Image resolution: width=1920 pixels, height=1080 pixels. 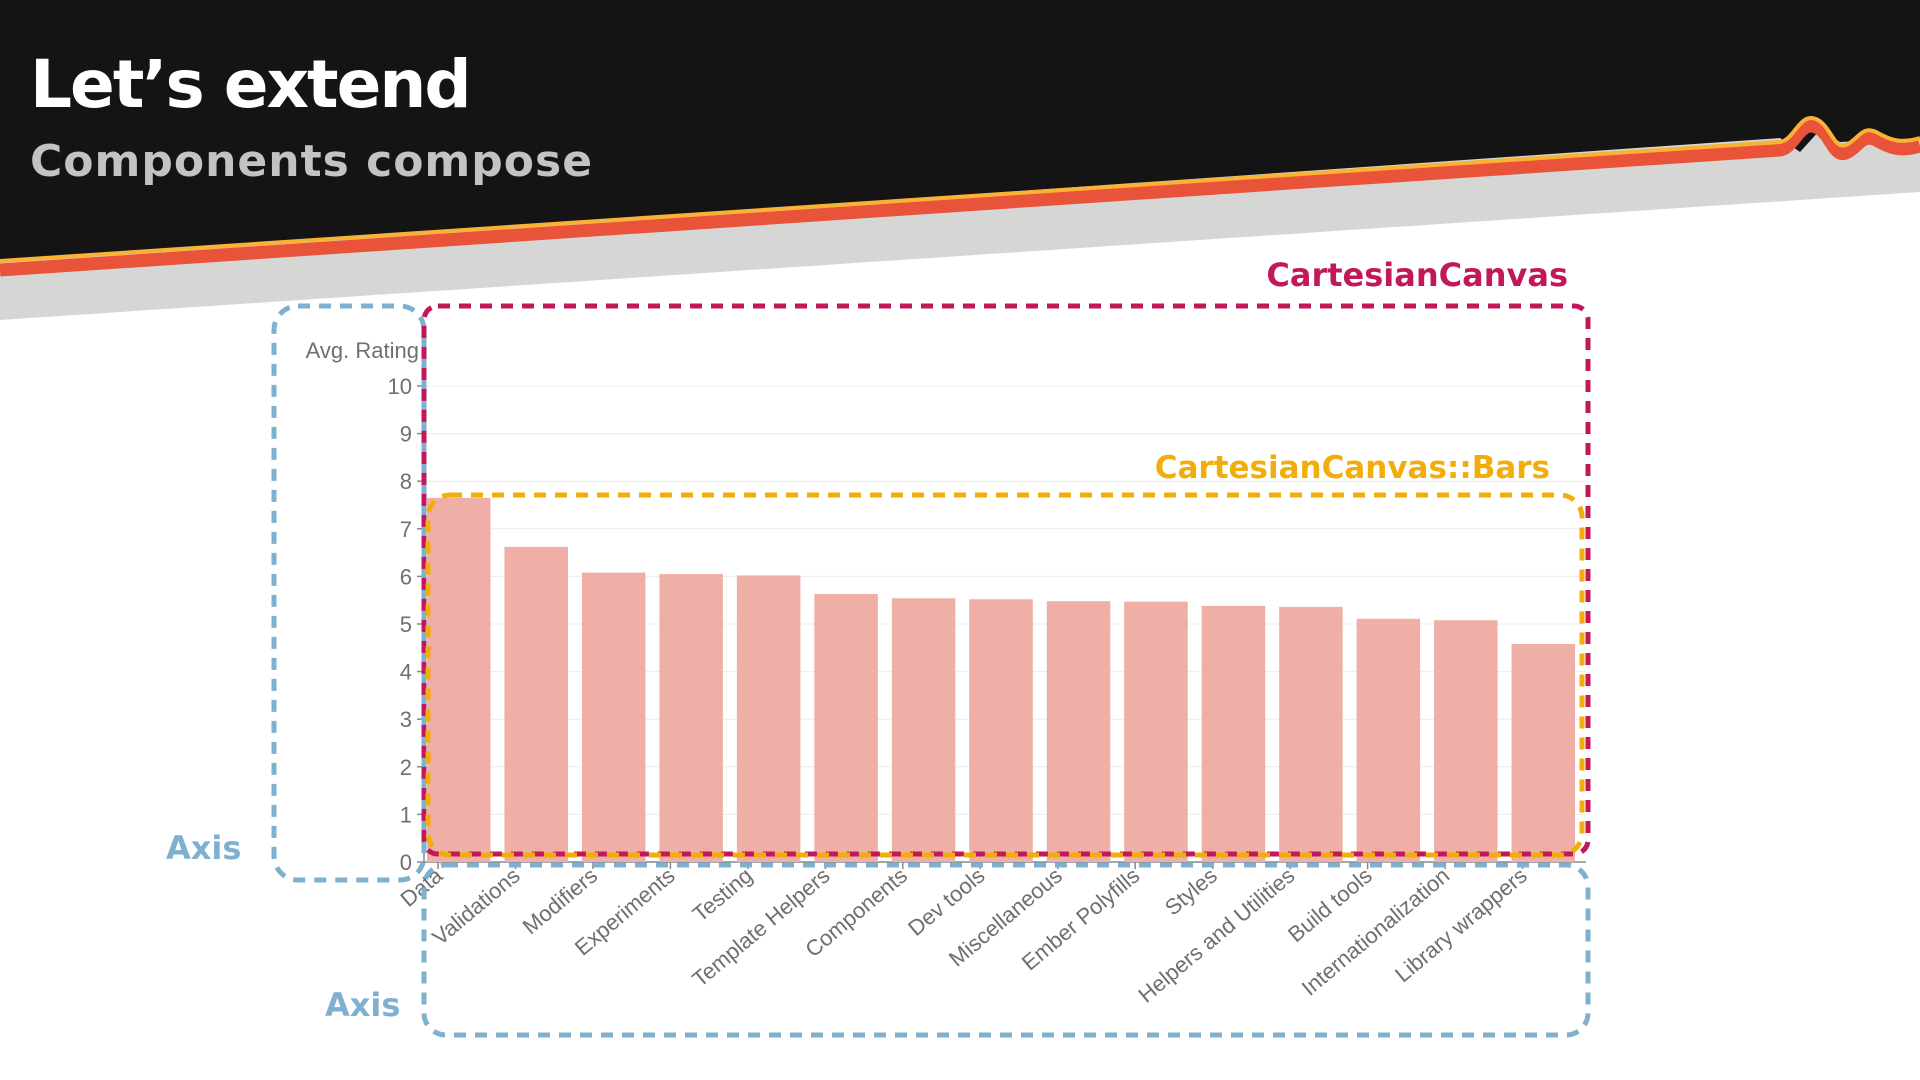 I want to click on y-tick-label: 6, so click(x=406, y=576).